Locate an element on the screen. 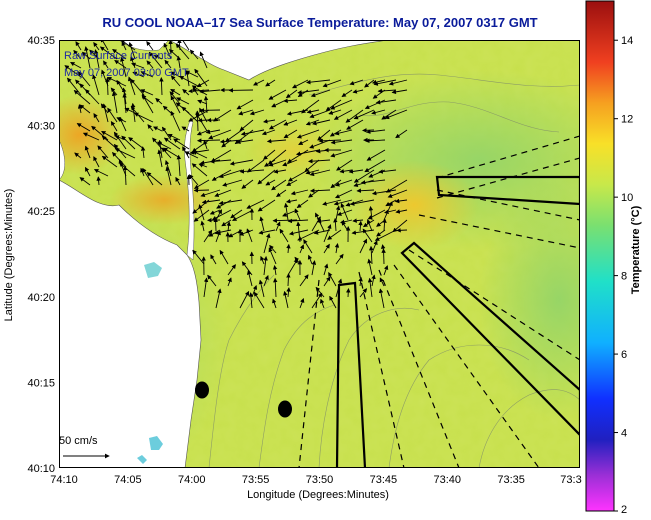 The width and height of the screenshot is (651, 520). colorbar-tick-label: 2 is located at coordinates (624, 509).